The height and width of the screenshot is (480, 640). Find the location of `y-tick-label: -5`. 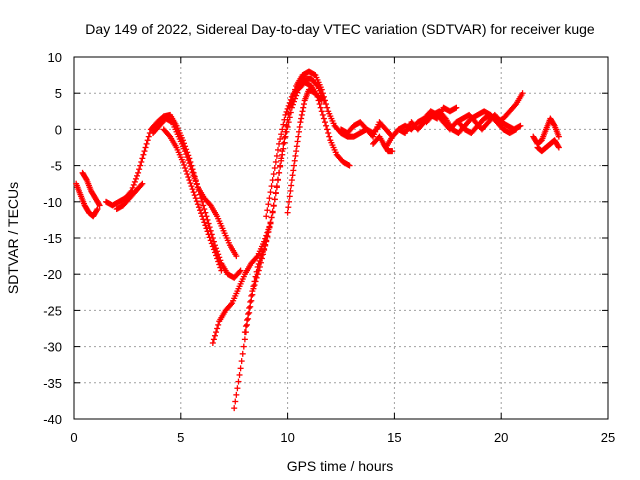

y-tick-label: -5 is located at coordinates (56, 166).